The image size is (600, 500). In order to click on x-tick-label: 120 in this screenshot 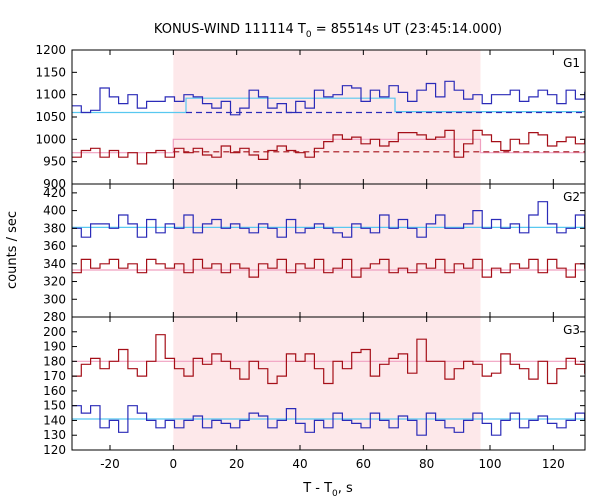, I will do `click(553, 464)`.